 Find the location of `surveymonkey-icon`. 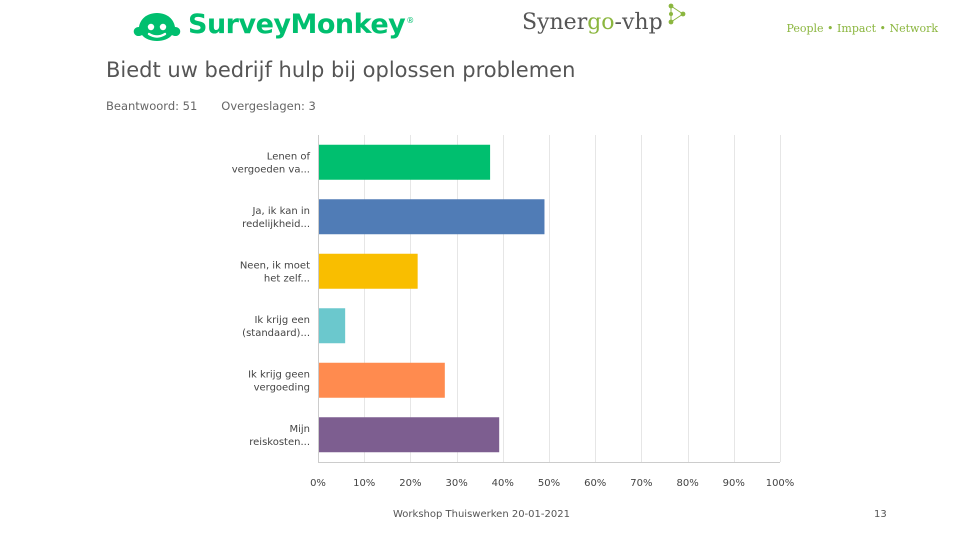

surveymonkey-icon is located at coordinates (157, 27).